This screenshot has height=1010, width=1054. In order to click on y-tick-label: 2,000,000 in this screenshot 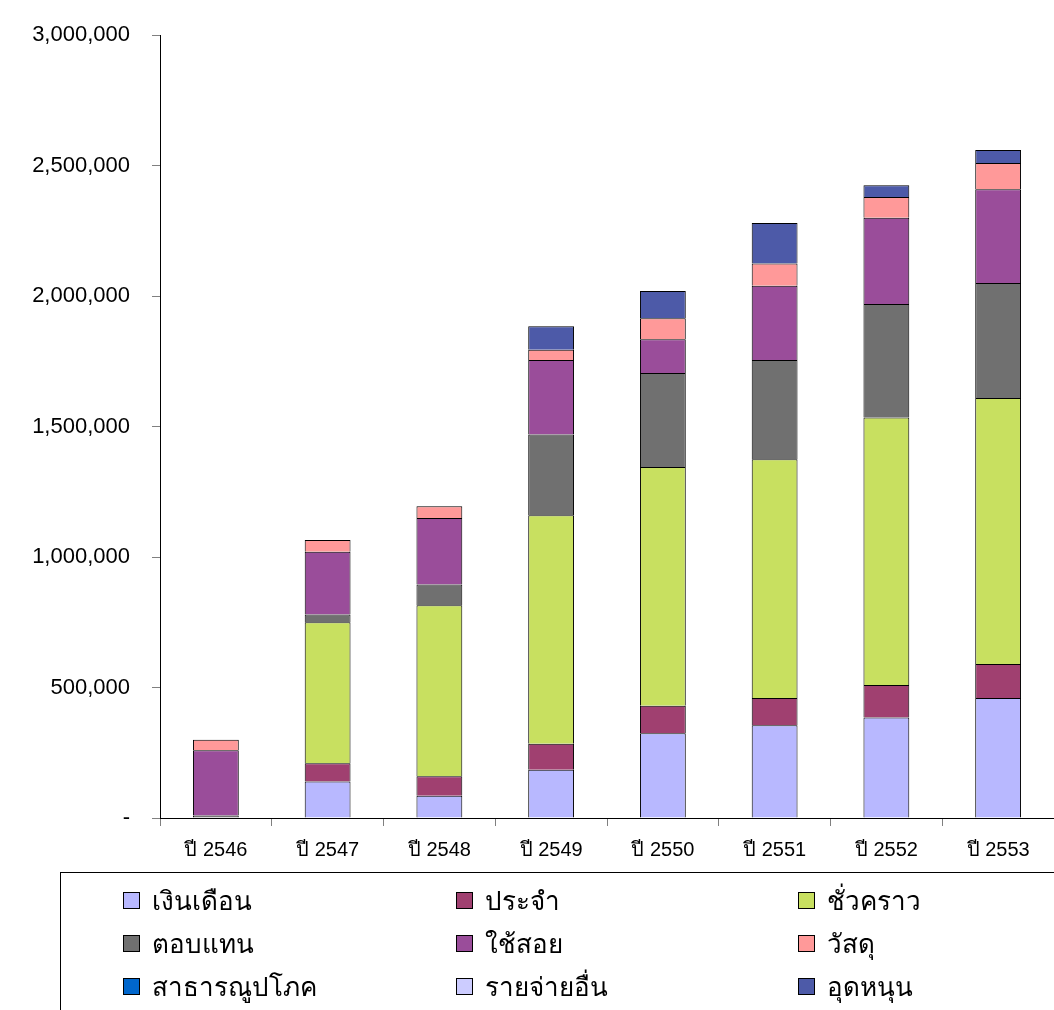, I will do `click(81, 295)`.